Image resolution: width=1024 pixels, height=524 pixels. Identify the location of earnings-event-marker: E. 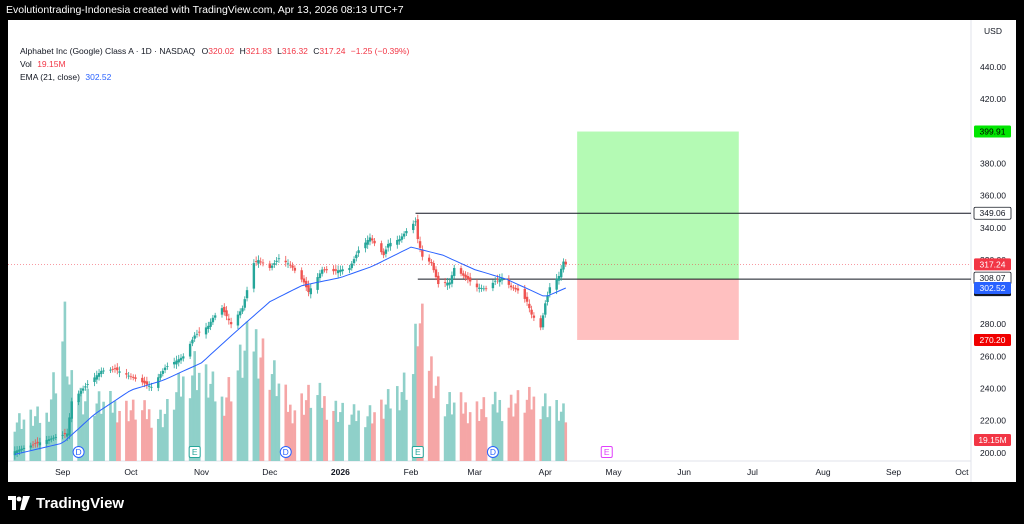
(417, 452).